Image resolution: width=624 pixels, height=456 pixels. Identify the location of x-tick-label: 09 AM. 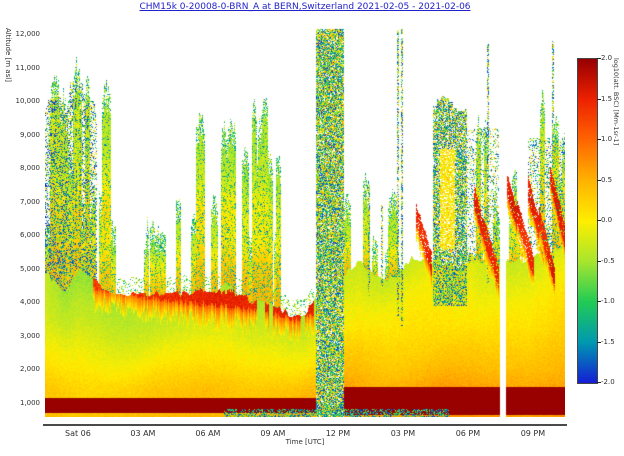
(273, 433).